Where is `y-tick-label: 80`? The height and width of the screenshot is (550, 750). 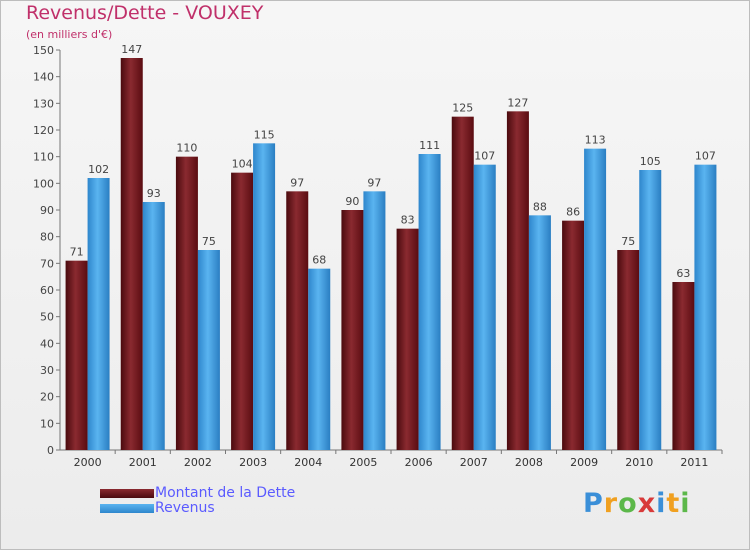 y-tick-label: 80 is located at coordinates (47, 237).